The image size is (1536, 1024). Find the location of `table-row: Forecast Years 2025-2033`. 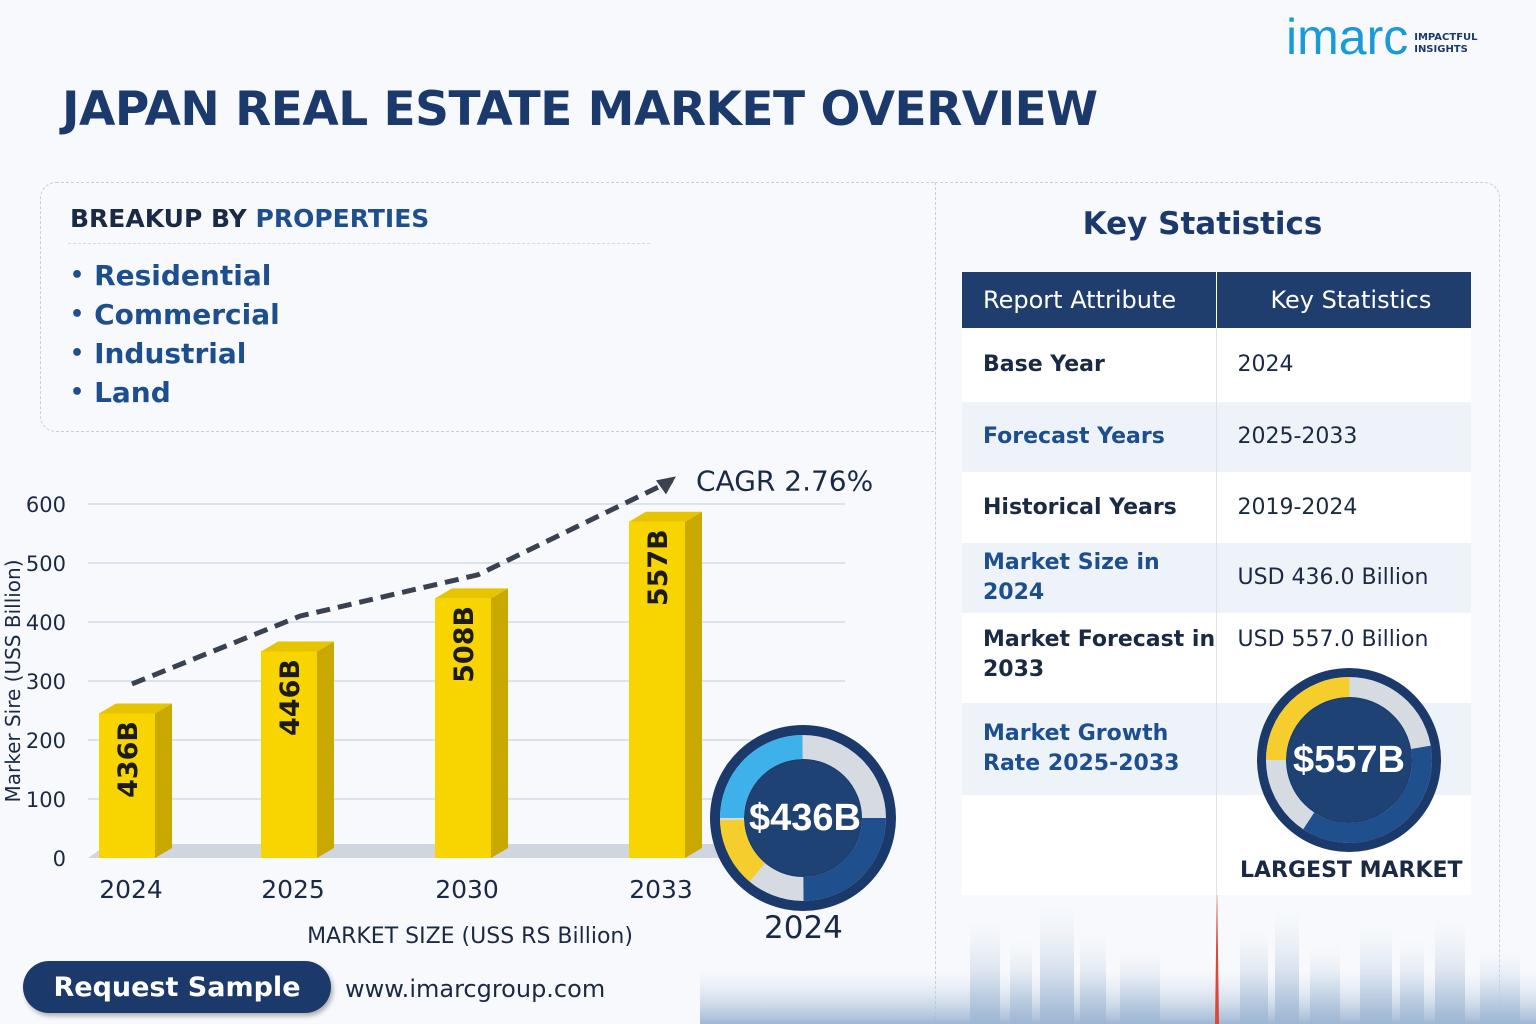

table-row: Forecast Years 2025-2033 is located at coordinates (1216, 437).